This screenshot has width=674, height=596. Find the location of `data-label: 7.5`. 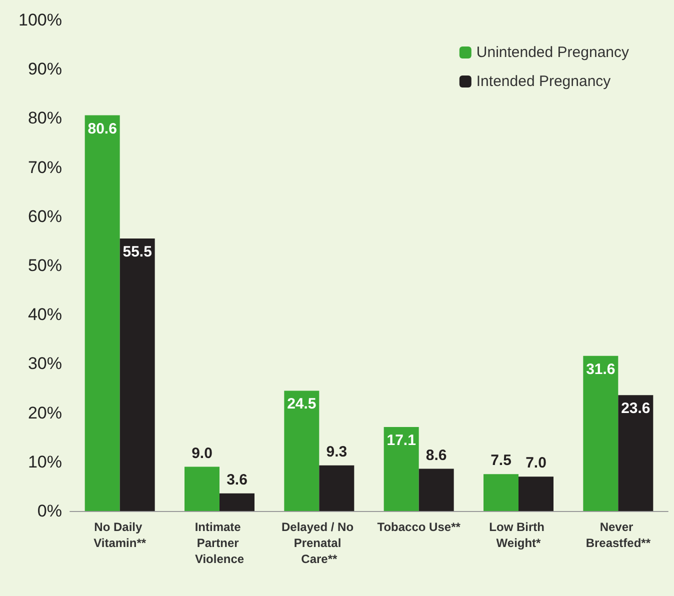

data-label: 7.5 is located at coordinates (501, 461).